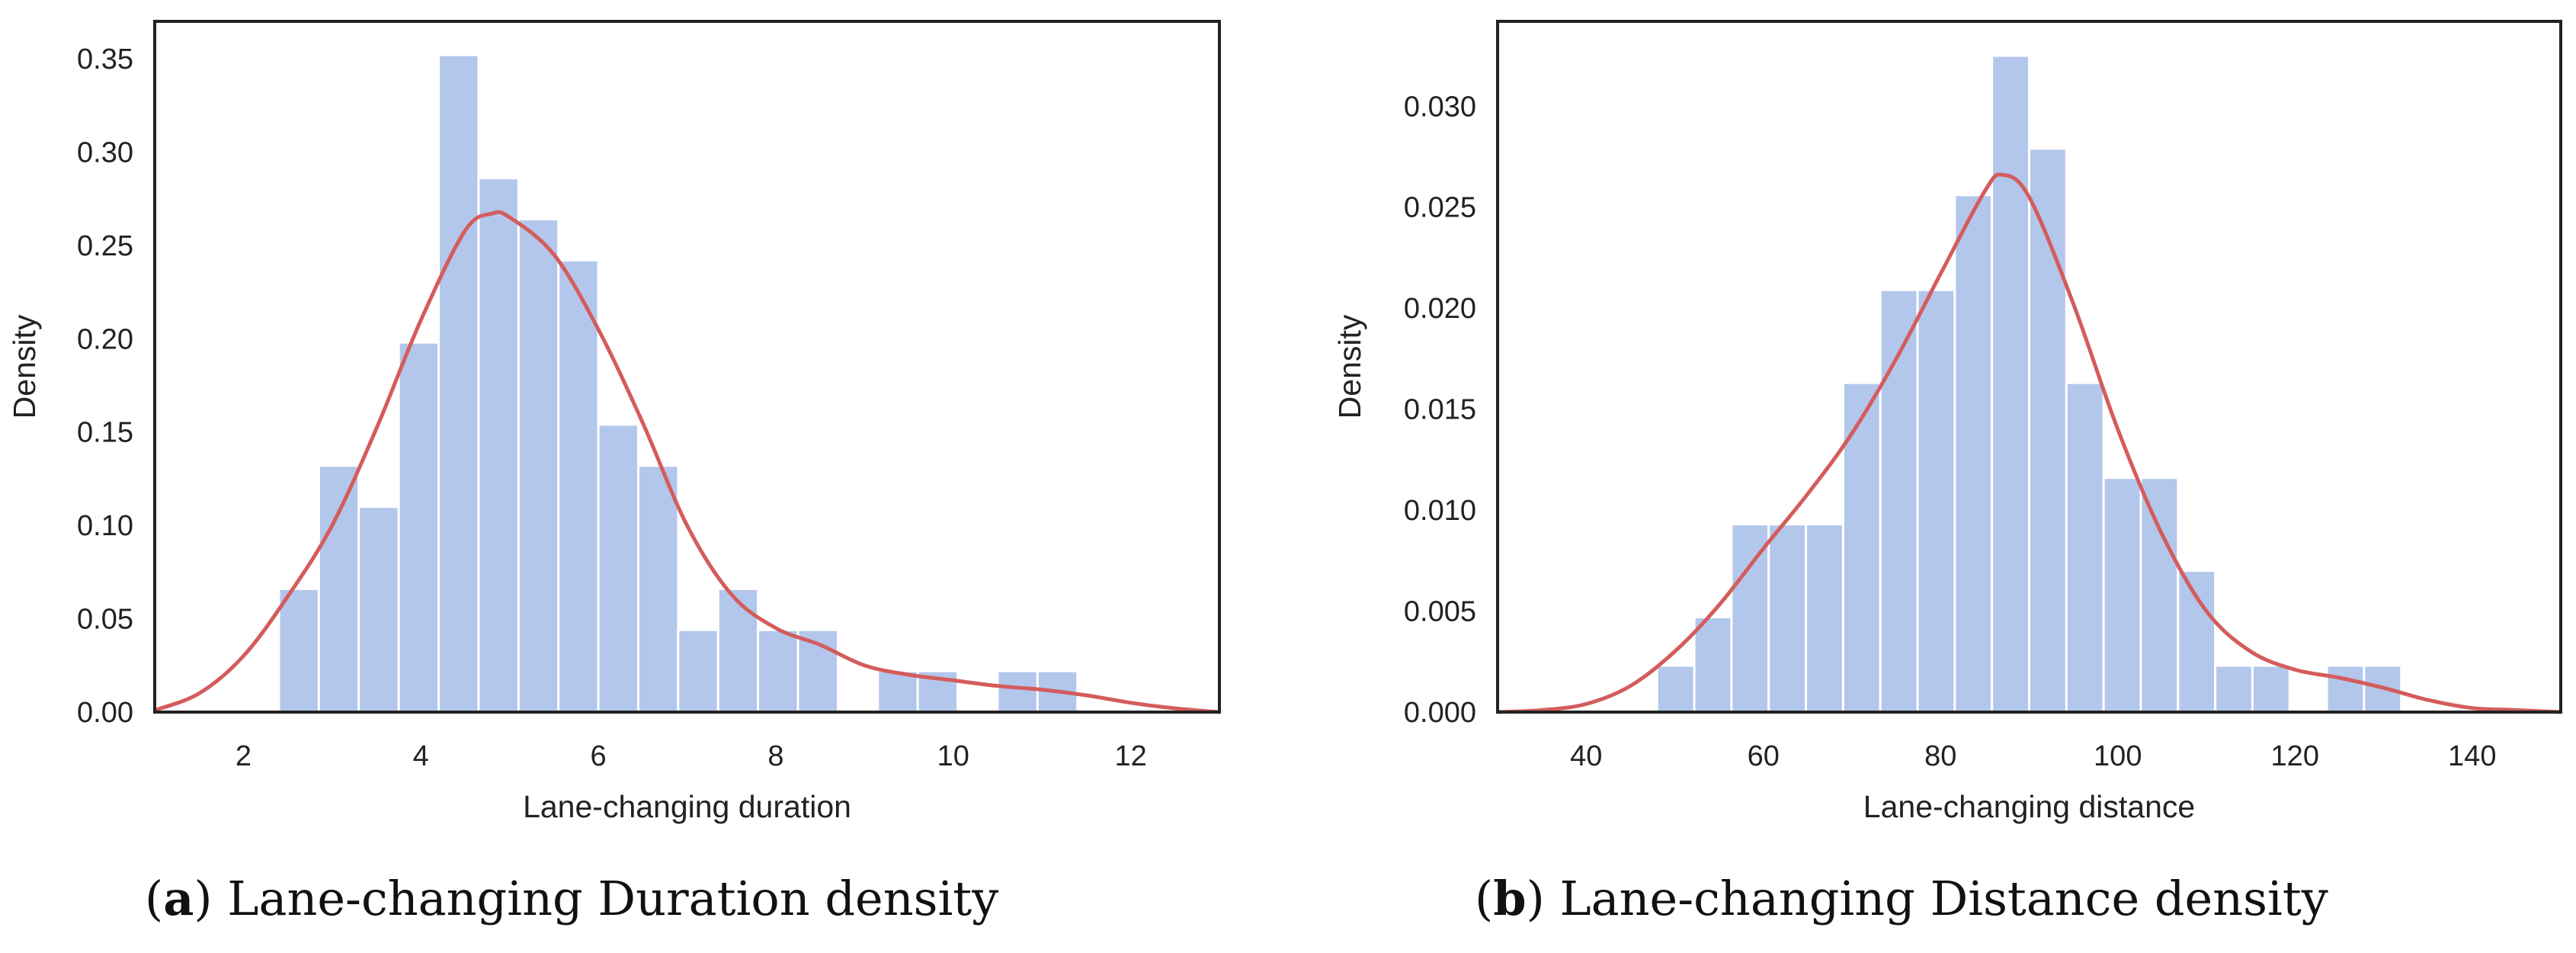 The height and width of the screenshot is (953, 2576). What do you see at coordinates (178, 898) in the screenshot?
I see `caption-a-letter: a` at bounding box center [178, 898].